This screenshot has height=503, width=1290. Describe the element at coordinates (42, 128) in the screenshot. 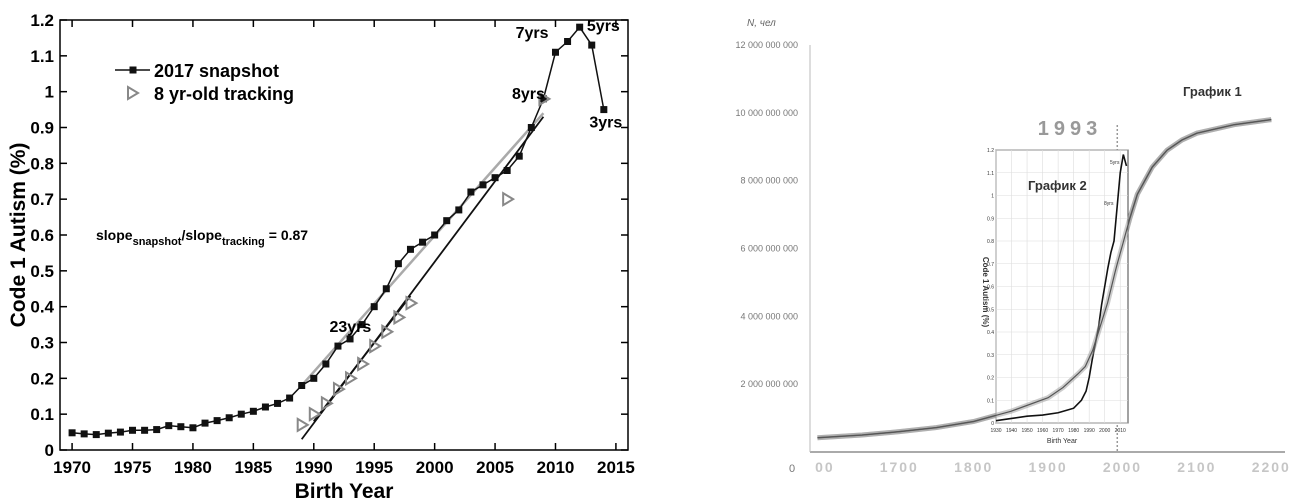

I see `y-tick-label: 0.9` at that location.